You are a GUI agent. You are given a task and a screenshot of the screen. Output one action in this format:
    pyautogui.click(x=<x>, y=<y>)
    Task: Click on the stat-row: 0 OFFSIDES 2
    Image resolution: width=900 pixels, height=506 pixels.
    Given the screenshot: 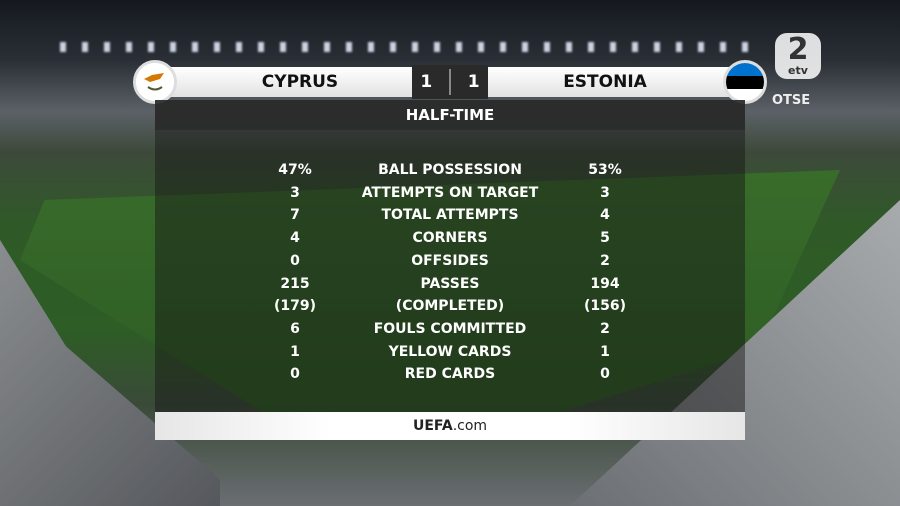 What is the action you would take?
    pyautogui.click(x=450, y=261)
    